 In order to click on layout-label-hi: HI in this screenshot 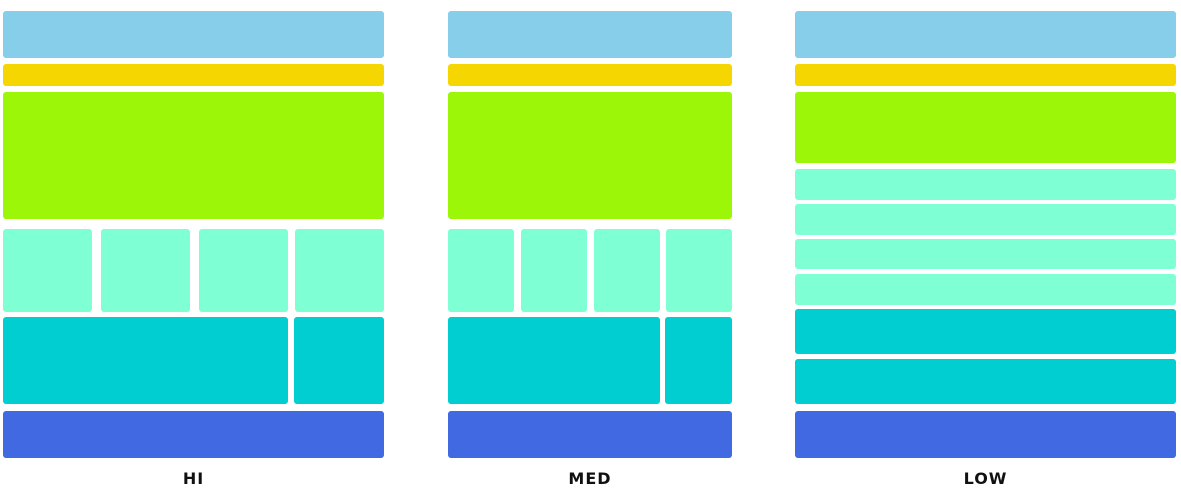, I will do `click(193, 478)`.